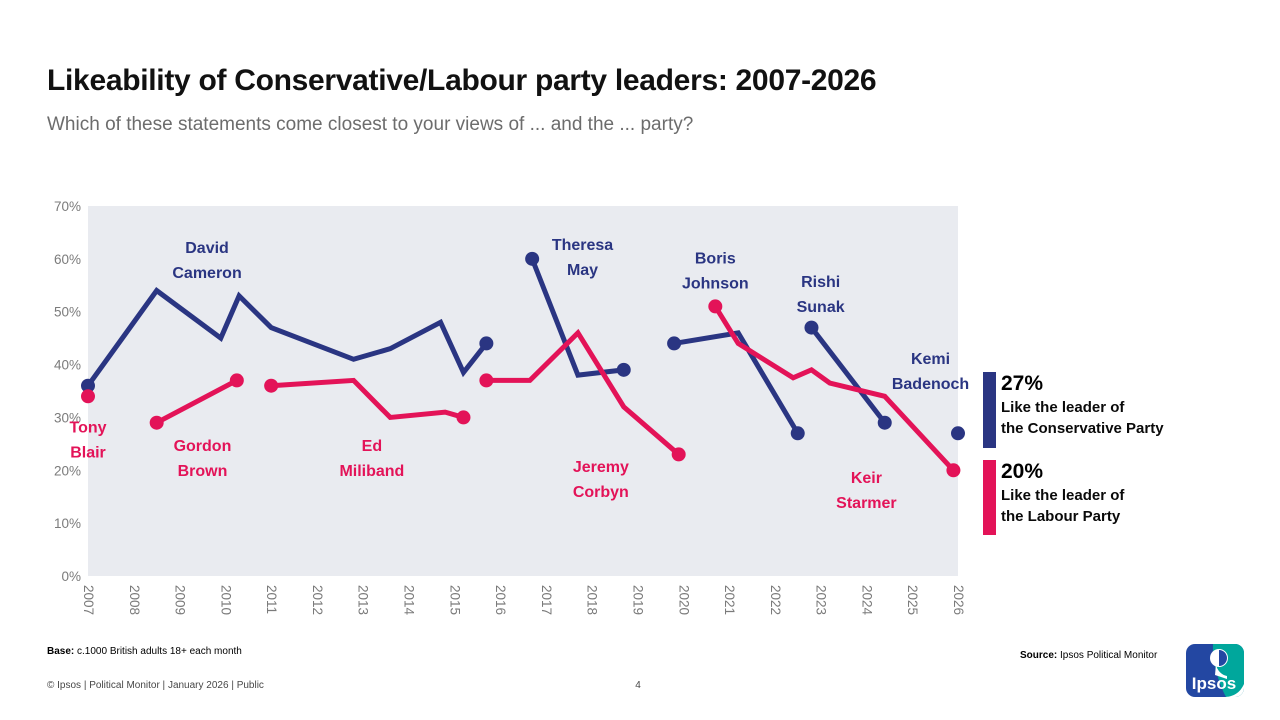  What do you see at coordinates (67, 312) in the screenshot?
I see `y-axis-tick-label: 50%` at bounding box center [67, 312].